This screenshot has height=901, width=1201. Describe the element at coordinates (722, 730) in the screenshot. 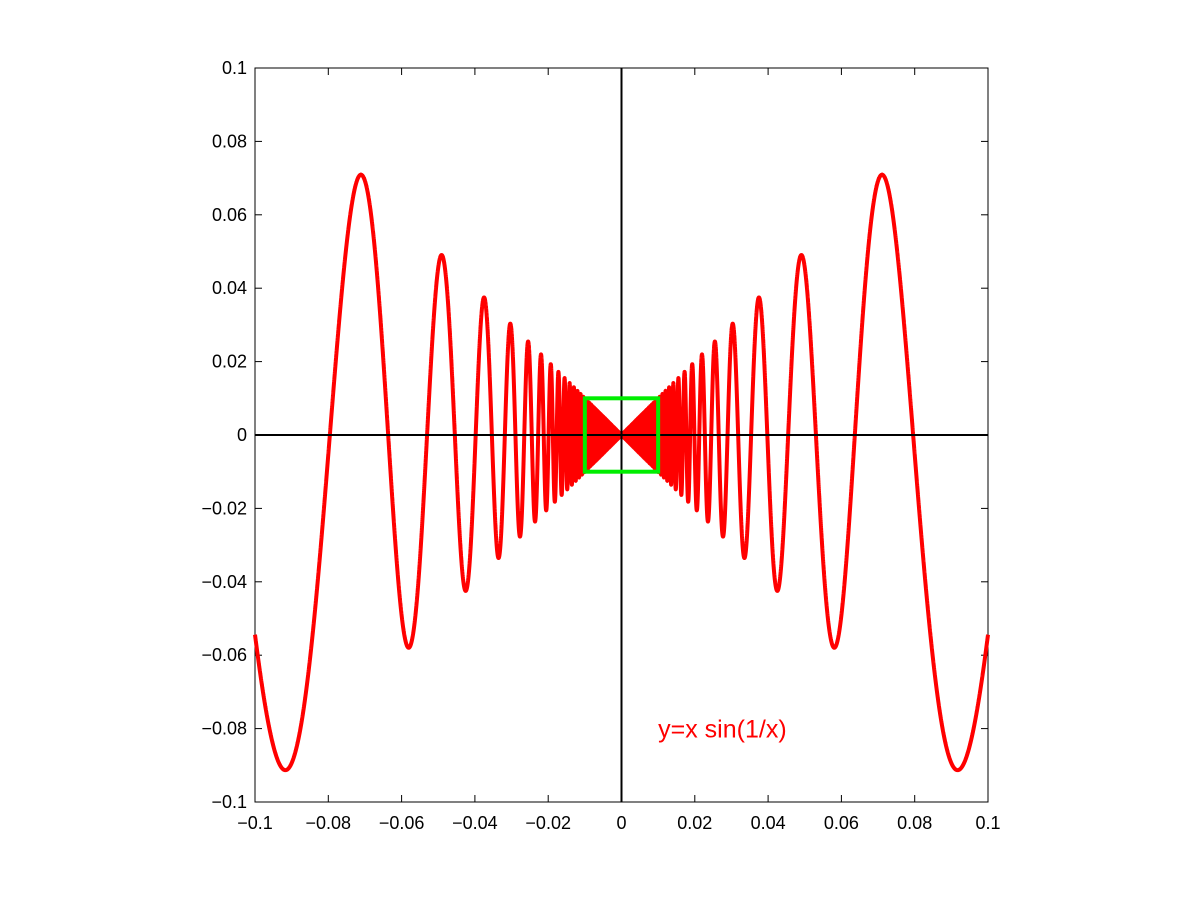

I see `function-label: y=x sin(1/x)` at that location.